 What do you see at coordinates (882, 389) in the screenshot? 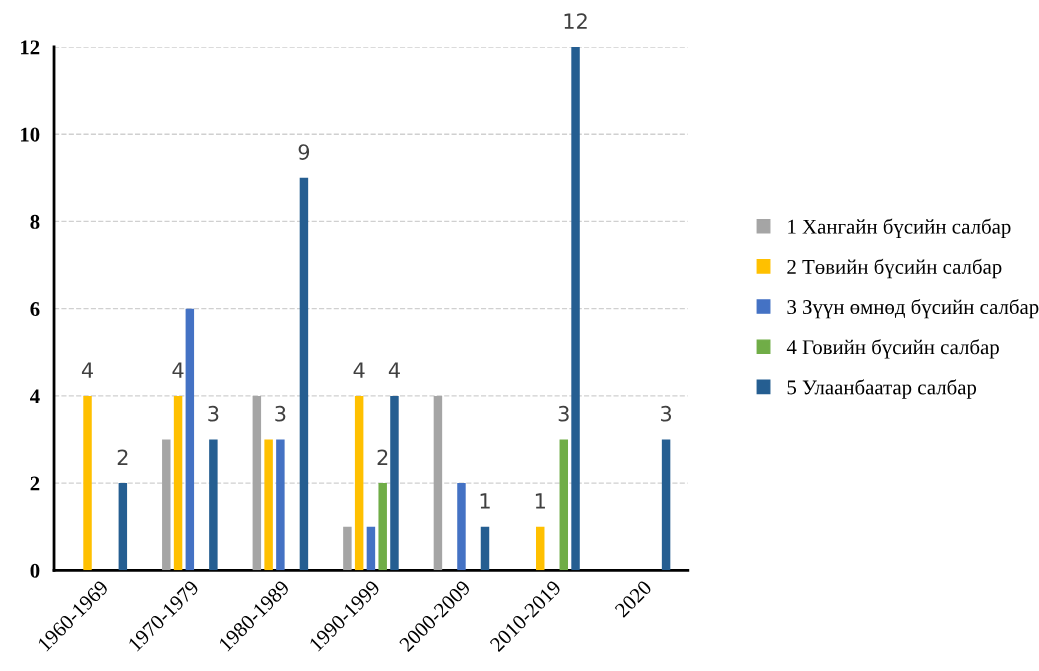
I see `legend-label: 5 Улаанбаатар салбар` at bounding box center [882, 389].